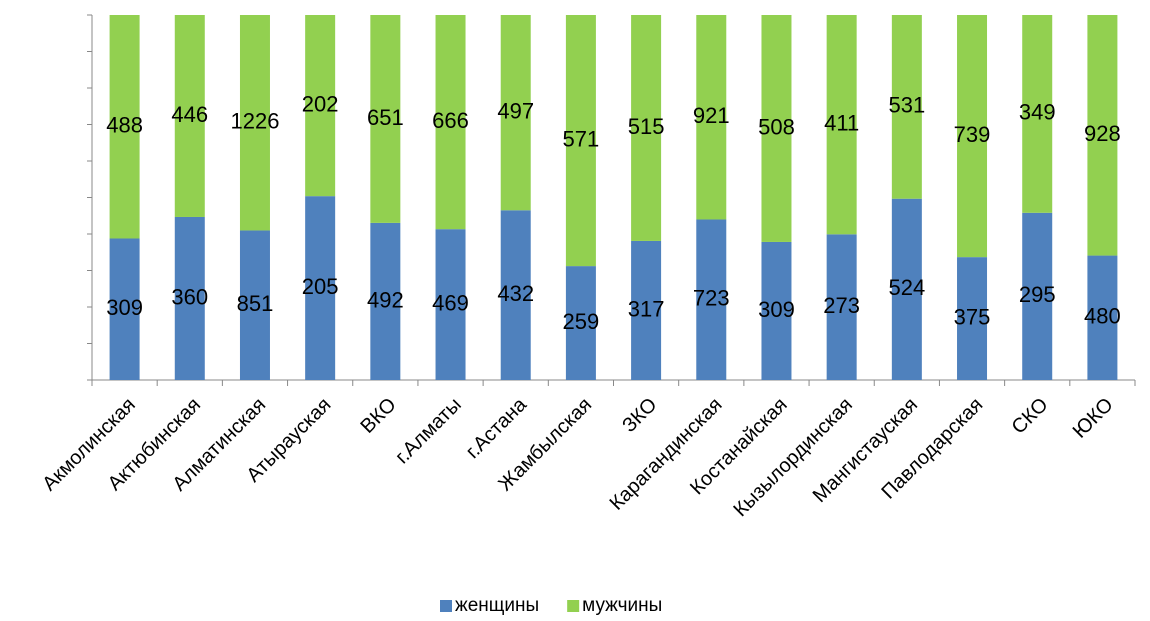 Image resolution: width=1150 pixels, height=621 pixels. I want to click on data-label: 723, so click(711, 298).